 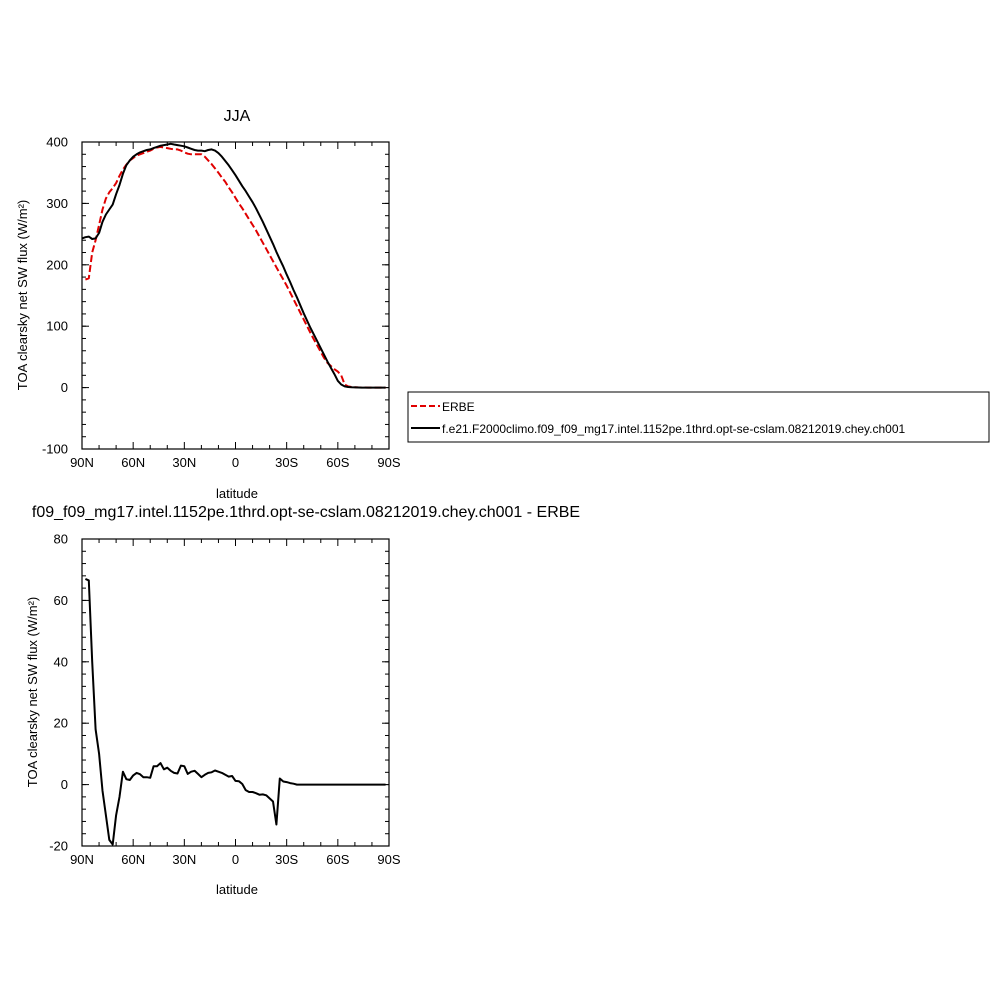 I want to click on top-y-tick-label: 100, so click(x=57, y=326).